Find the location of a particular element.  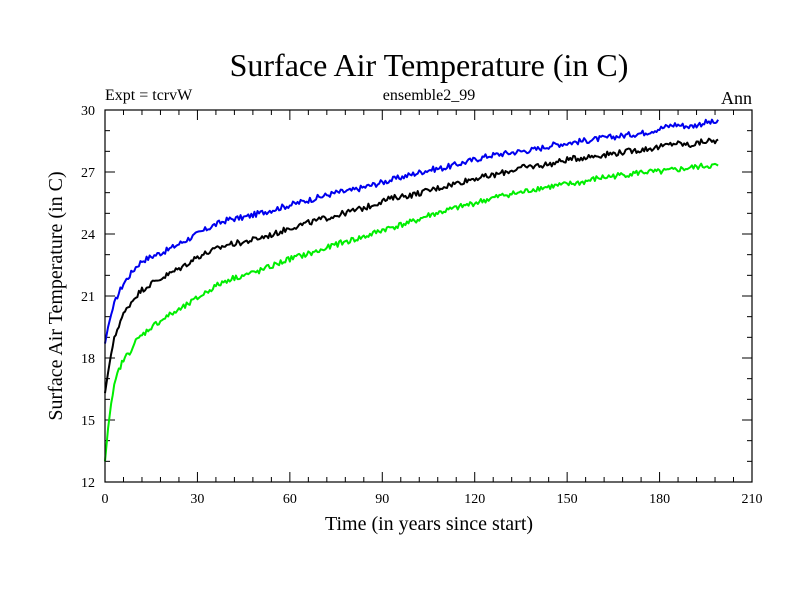

subtitle-right: Ann is located at coordinates (736, 98).